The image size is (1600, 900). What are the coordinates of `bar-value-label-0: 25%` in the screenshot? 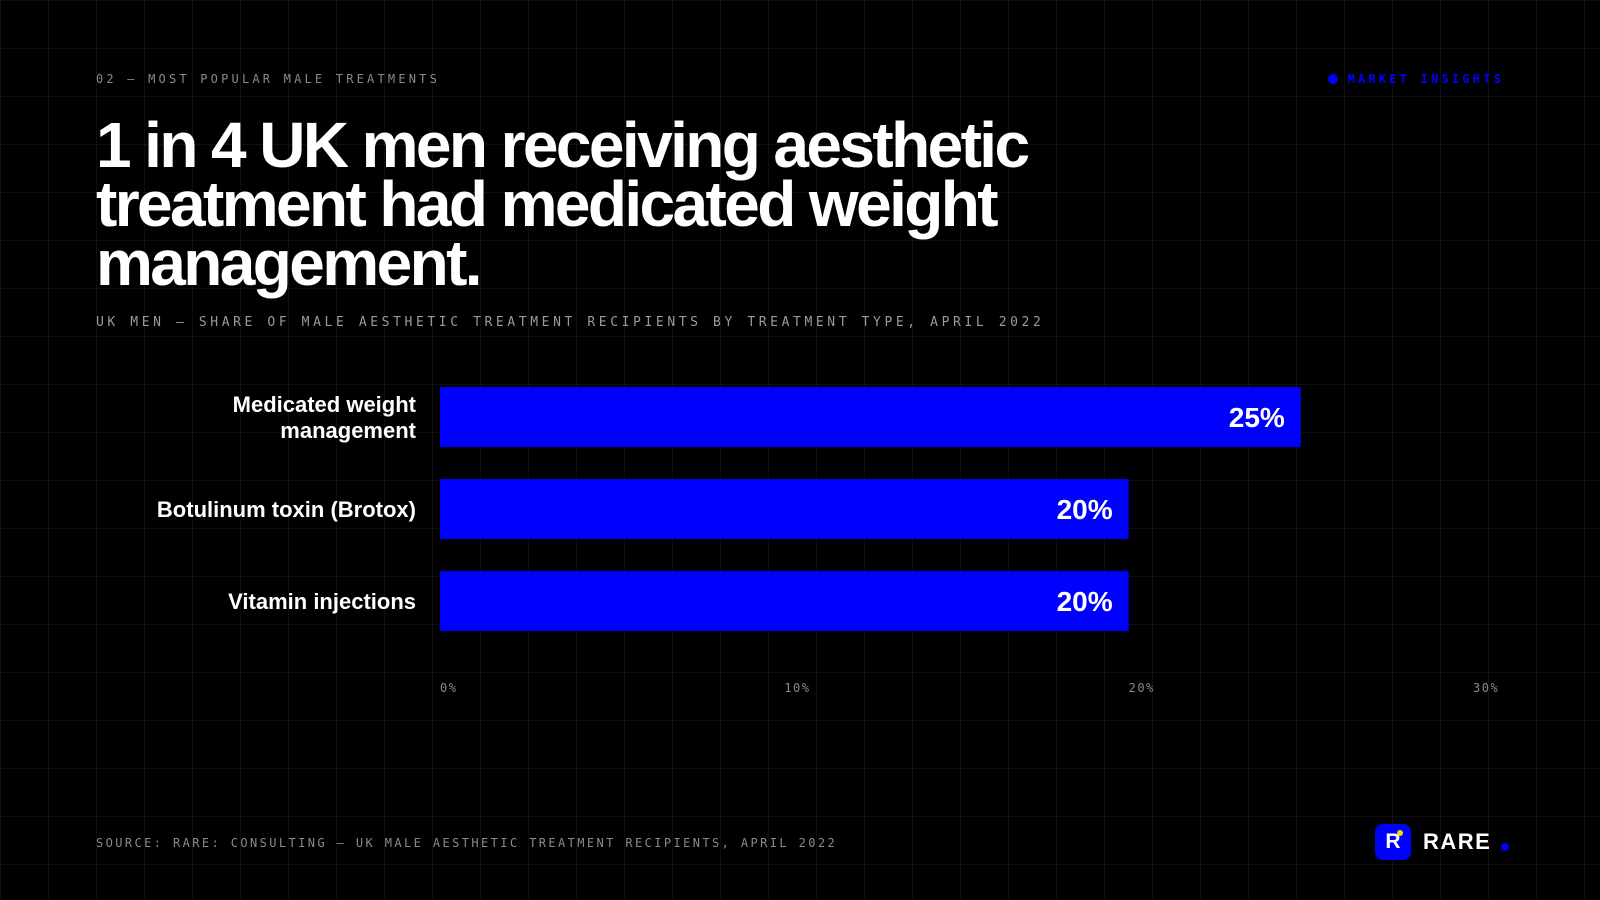 It's located at (1257, 417).